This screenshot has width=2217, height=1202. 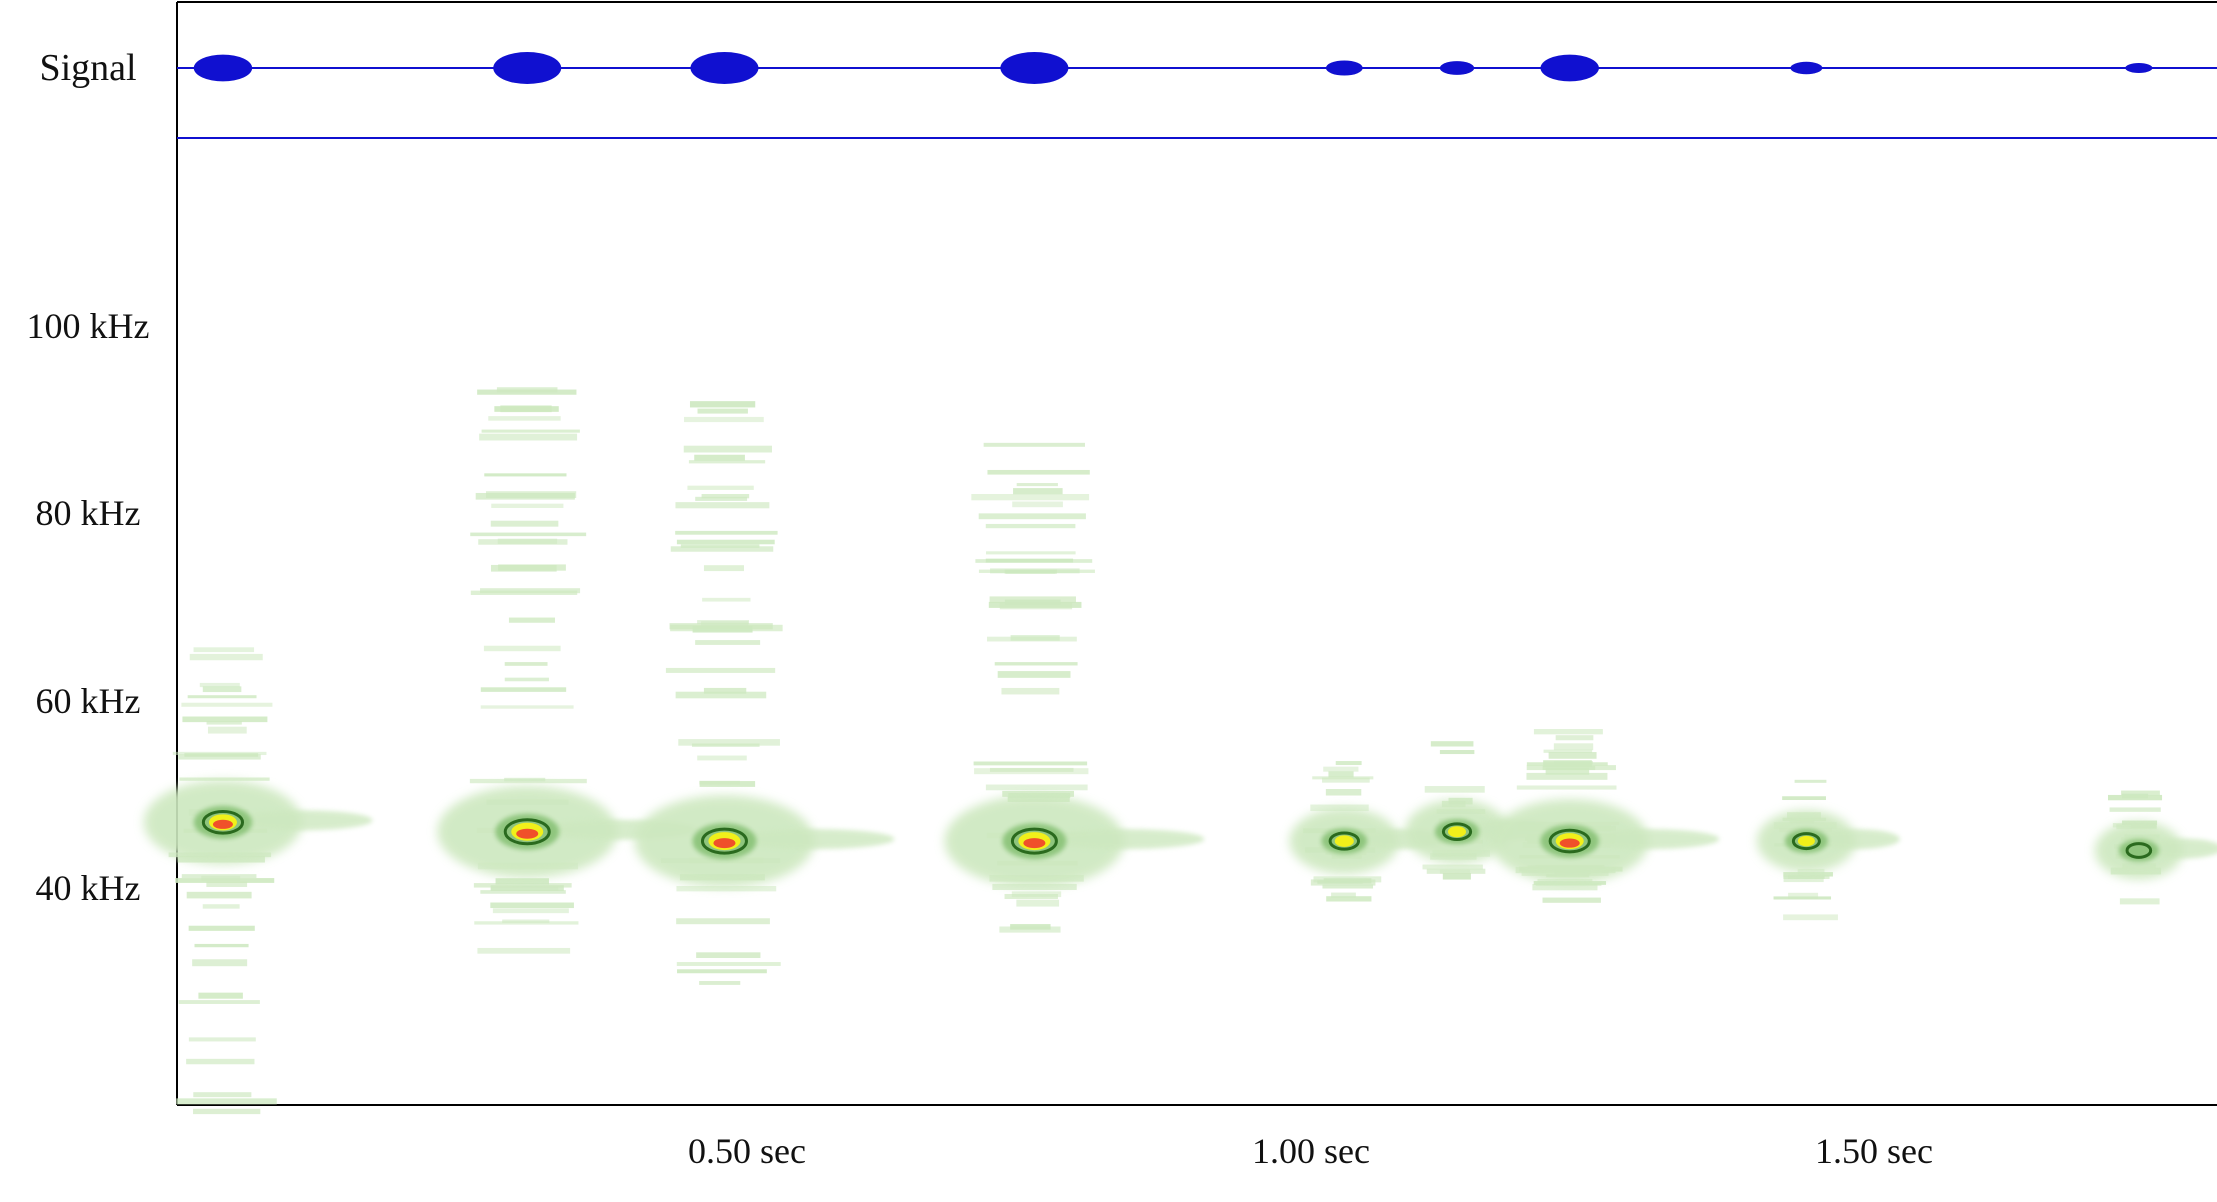 I want to click on call-7-contour, so click(x=1569, y=841).